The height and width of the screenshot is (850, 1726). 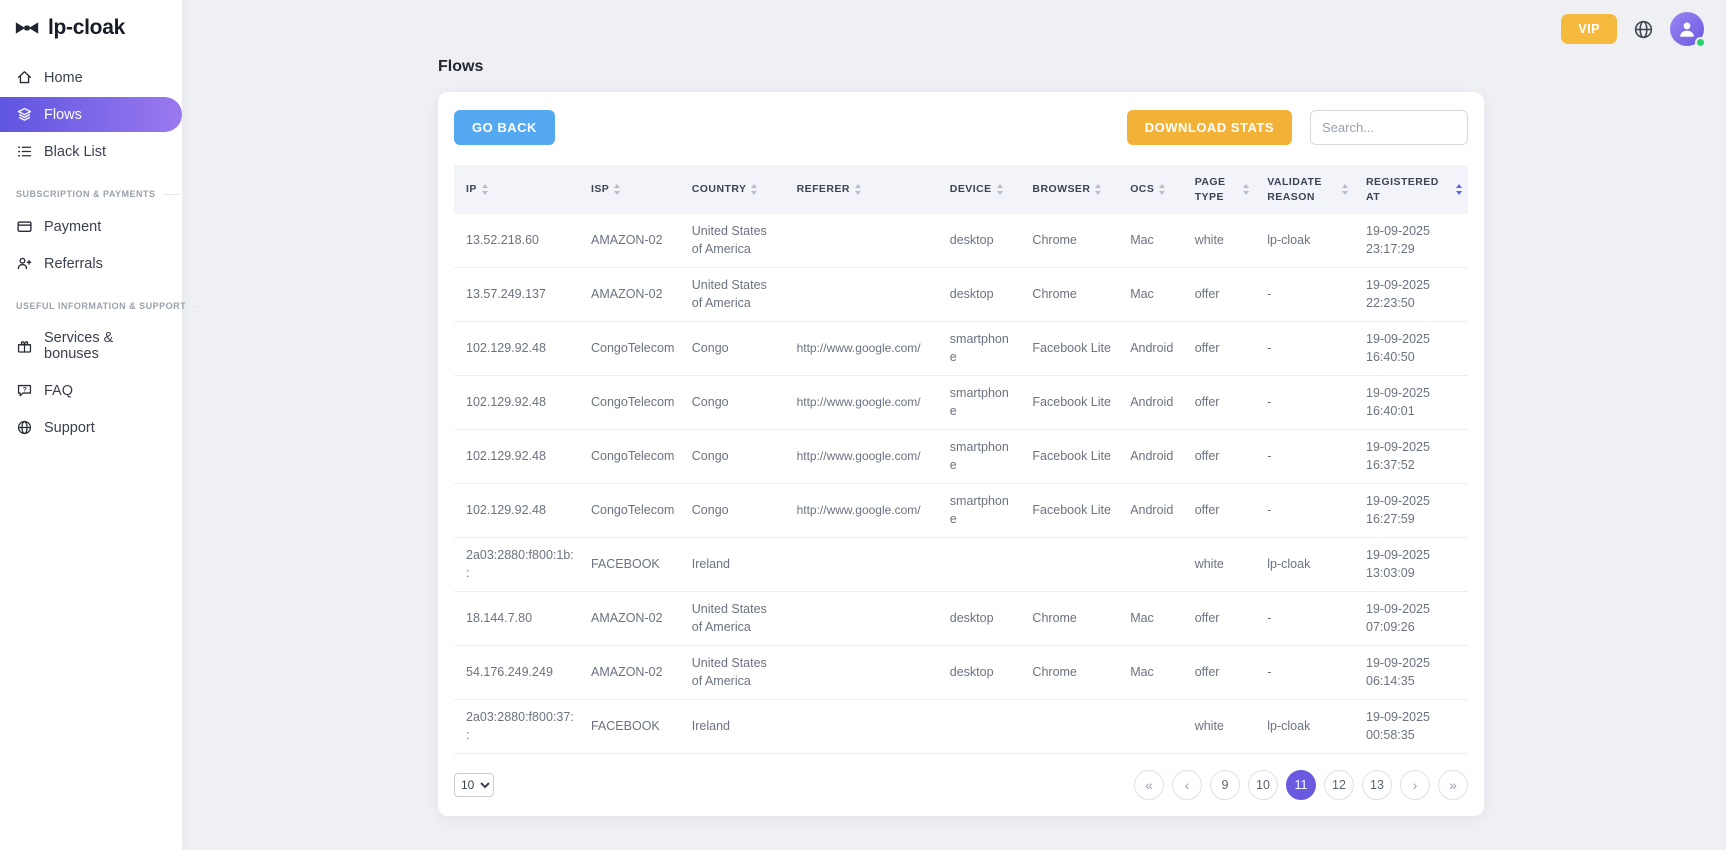 I want to click on sidebar-item-referrals: Referrals, so click(x=91, y=263).